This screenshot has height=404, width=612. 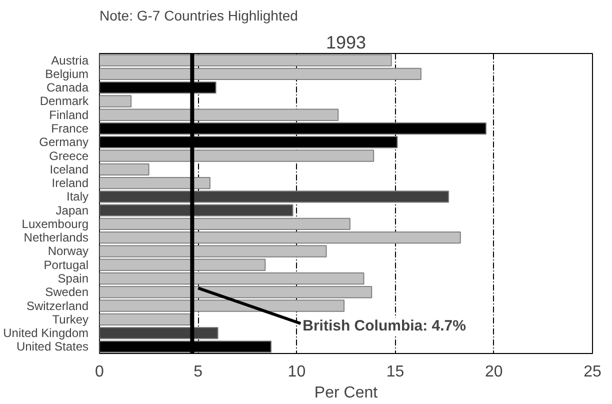 What do you see at coordinates (56, 237) in the screenshot?
I see `y-tick-label: Netherlands` at bounding box center [56, 237].